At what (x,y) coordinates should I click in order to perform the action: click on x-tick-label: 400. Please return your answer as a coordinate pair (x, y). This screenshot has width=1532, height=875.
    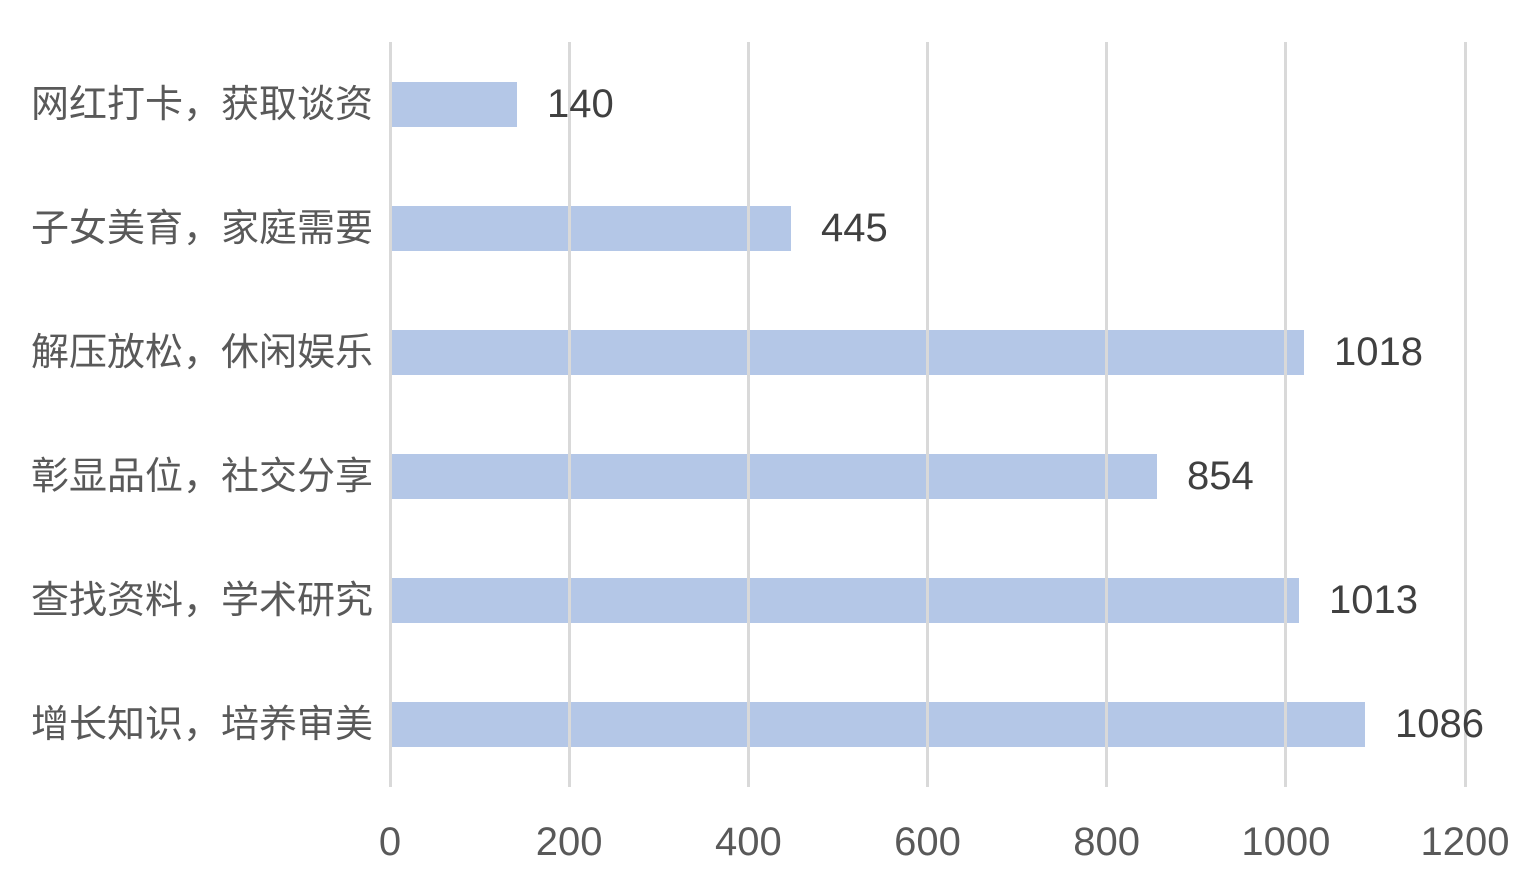
    Looking at the image, I should click on (748, 842).